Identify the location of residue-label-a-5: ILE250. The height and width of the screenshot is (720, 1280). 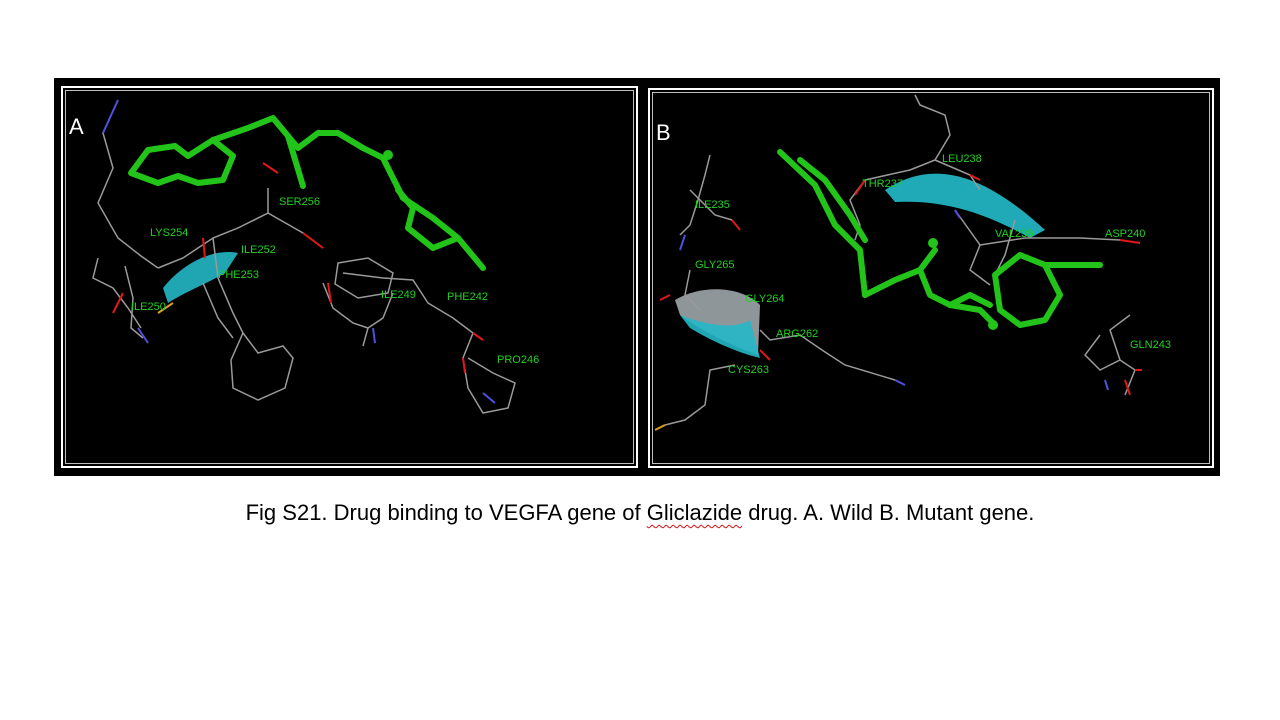
(148, 307).